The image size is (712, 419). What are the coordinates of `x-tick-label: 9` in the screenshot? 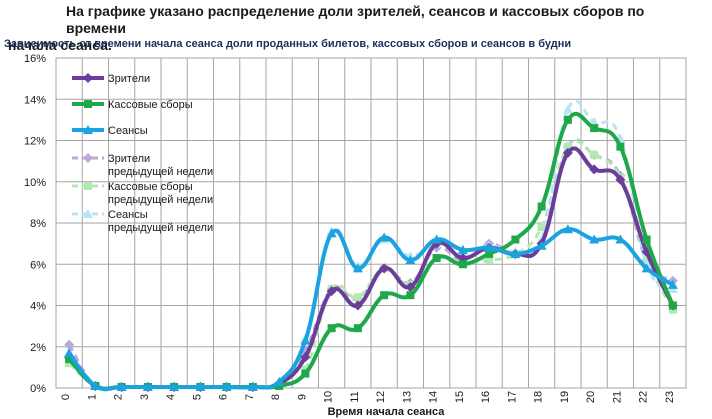 It's located at (302, 397).